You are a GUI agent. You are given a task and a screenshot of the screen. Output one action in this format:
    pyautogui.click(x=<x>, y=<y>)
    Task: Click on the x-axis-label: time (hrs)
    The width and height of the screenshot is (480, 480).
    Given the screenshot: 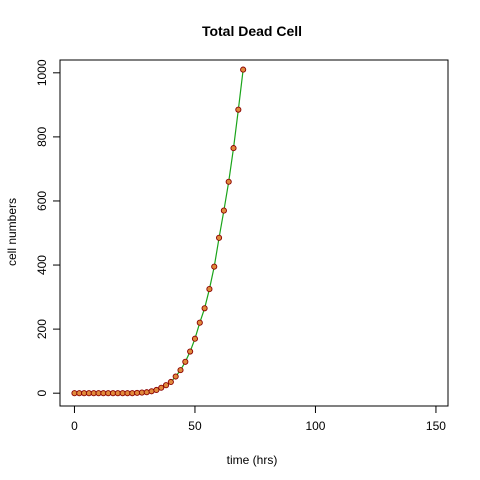 What is the action you would take?
    pyautogui.click(x=252, y=460)
    